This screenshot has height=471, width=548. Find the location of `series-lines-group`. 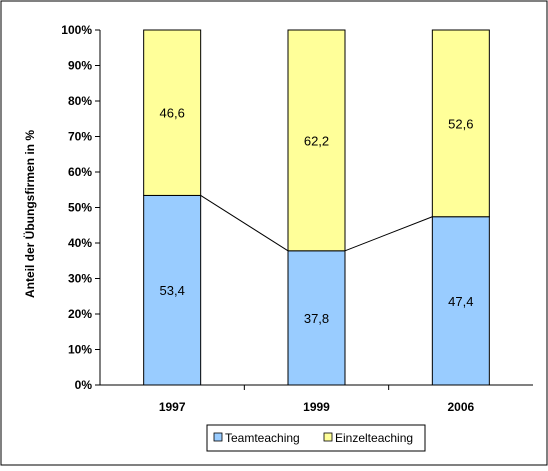

series-lines-group is located at coordinates (316, 223).